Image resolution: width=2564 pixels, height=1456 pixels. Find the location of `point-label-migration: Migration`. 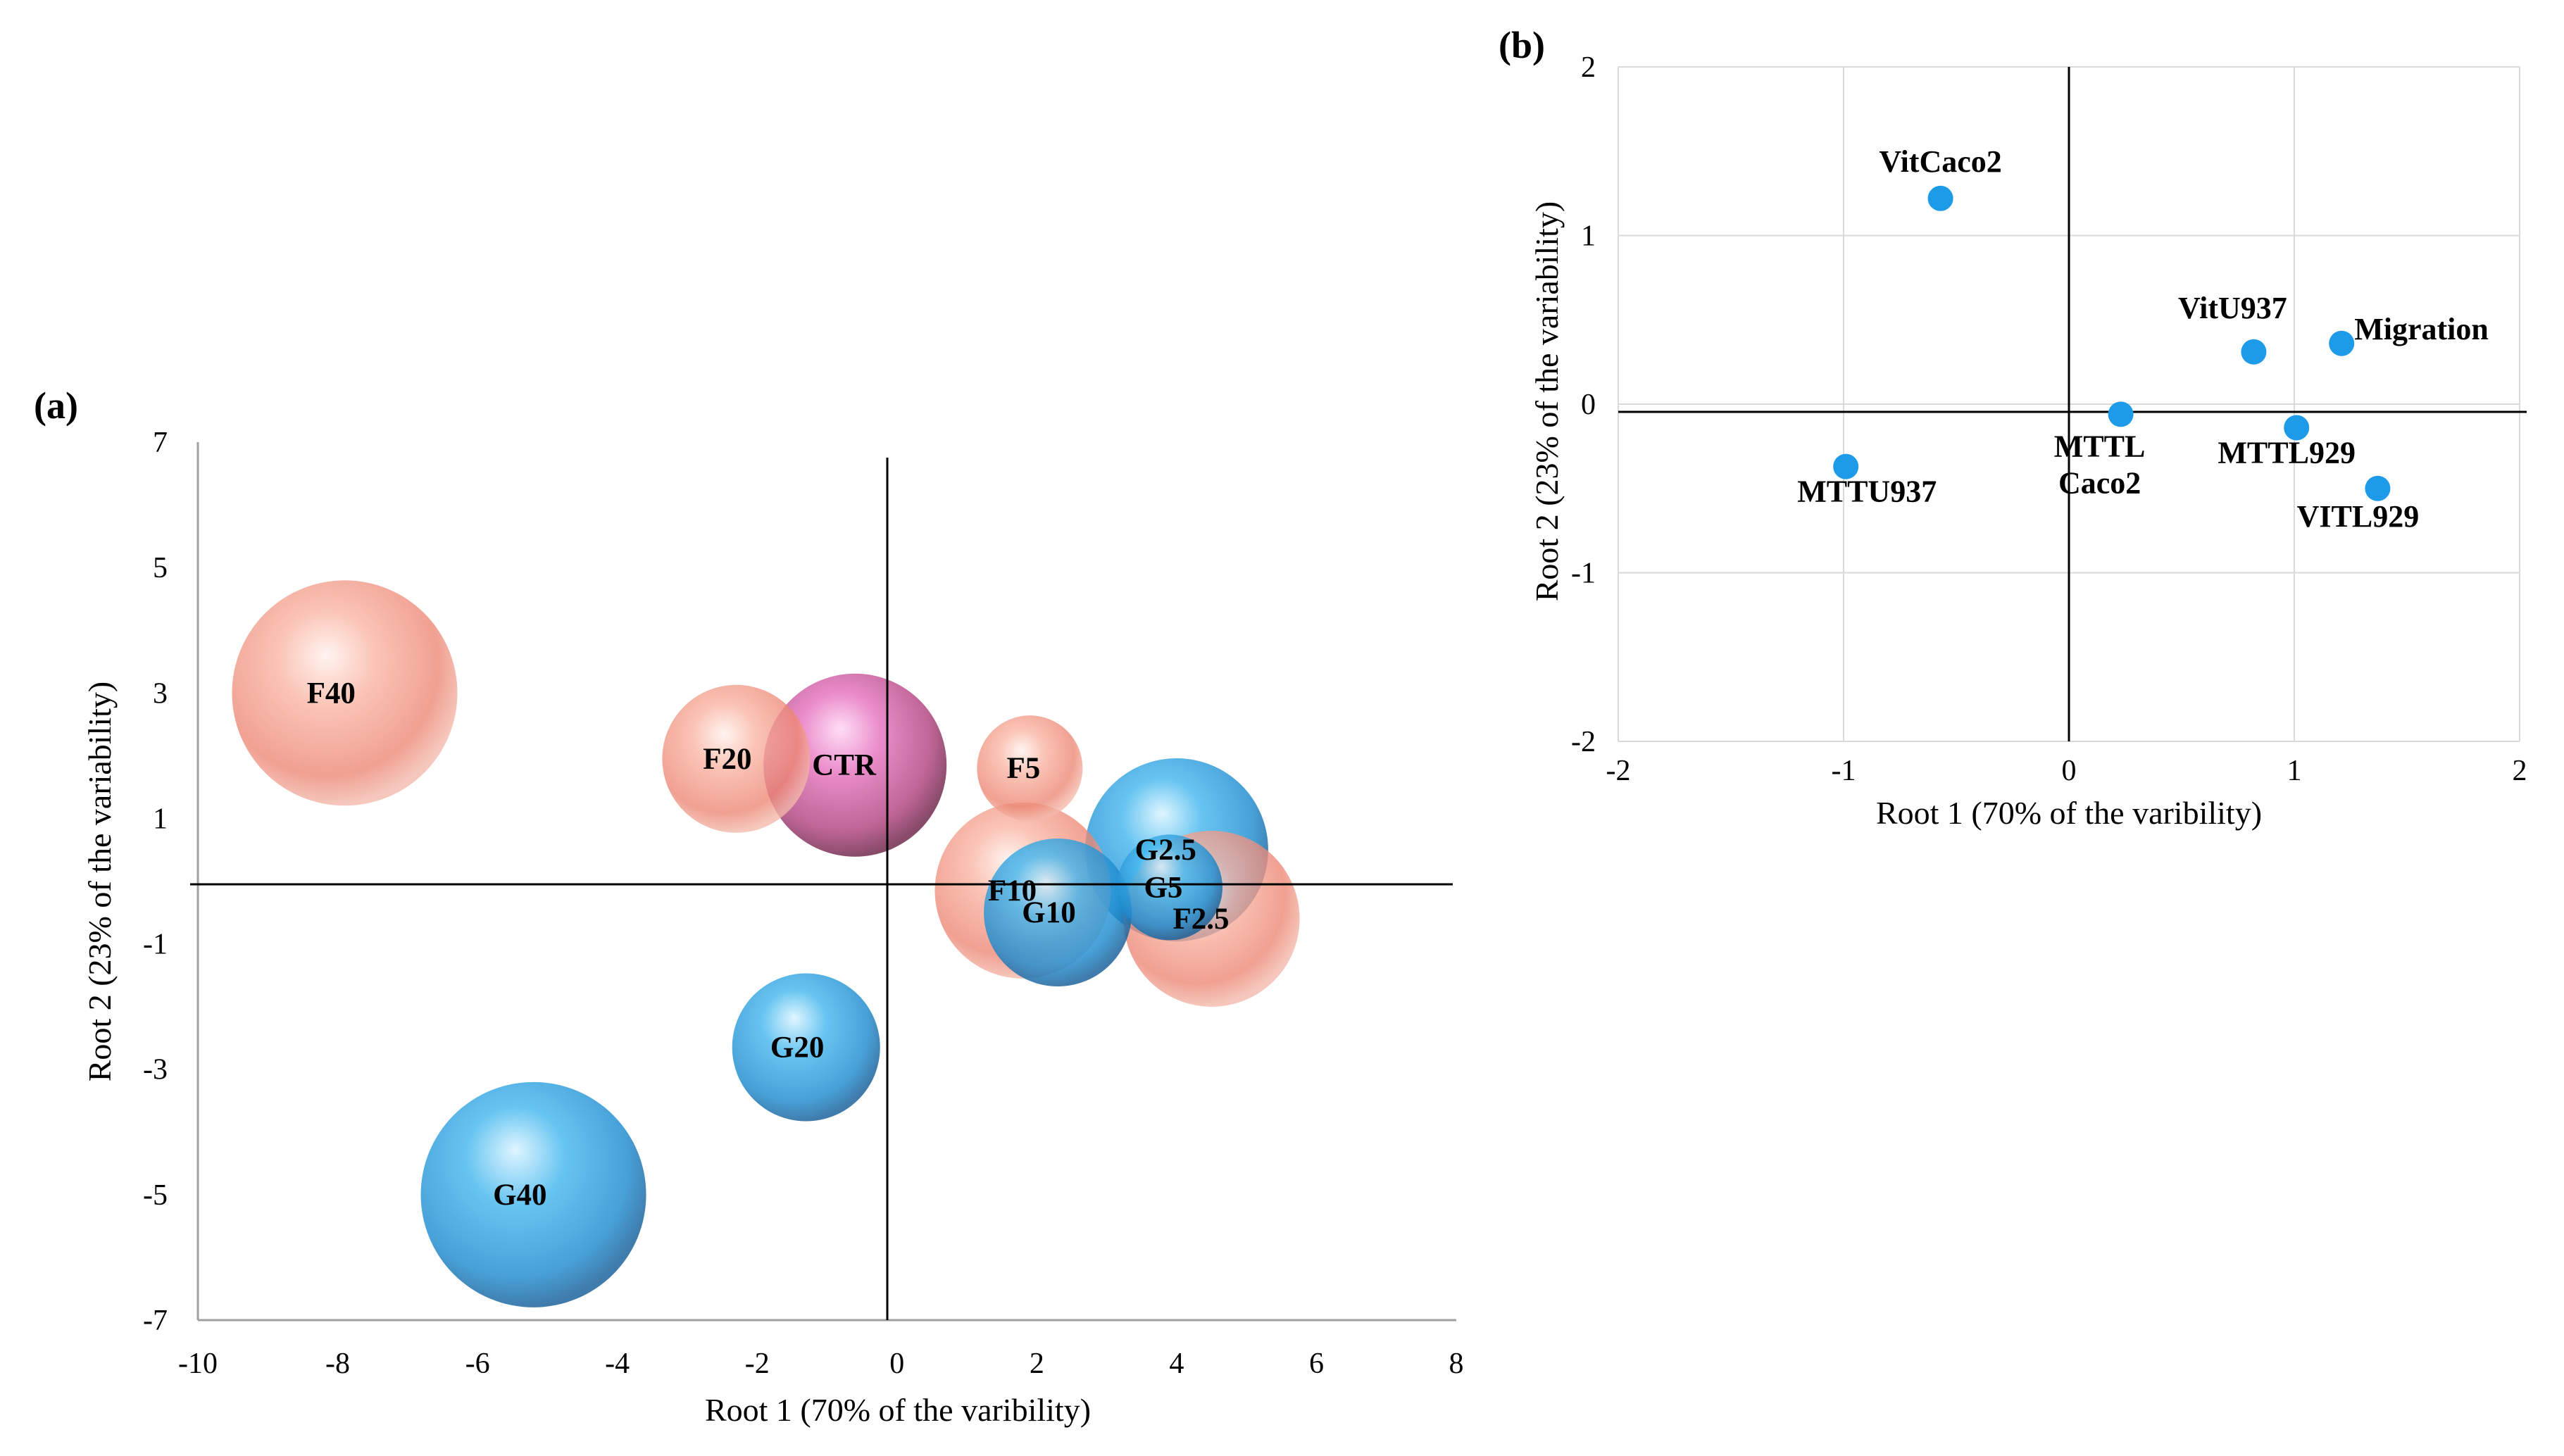

point-label-migration: Migration is located at coordinates (2422, 329).